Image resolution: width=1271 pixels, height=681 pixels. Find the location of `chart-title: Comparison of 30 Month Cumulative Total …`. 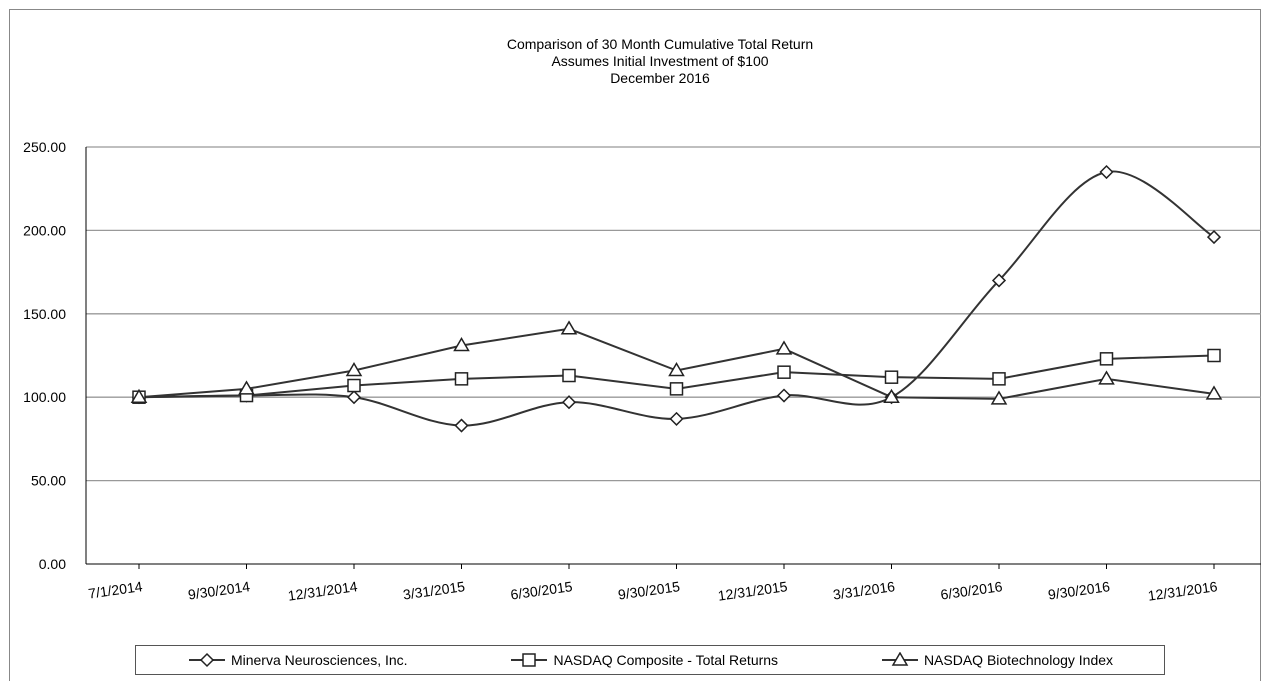

chart-title: Comparison of 30 Month Cumulative Total … is located at coordinates (660, 44).